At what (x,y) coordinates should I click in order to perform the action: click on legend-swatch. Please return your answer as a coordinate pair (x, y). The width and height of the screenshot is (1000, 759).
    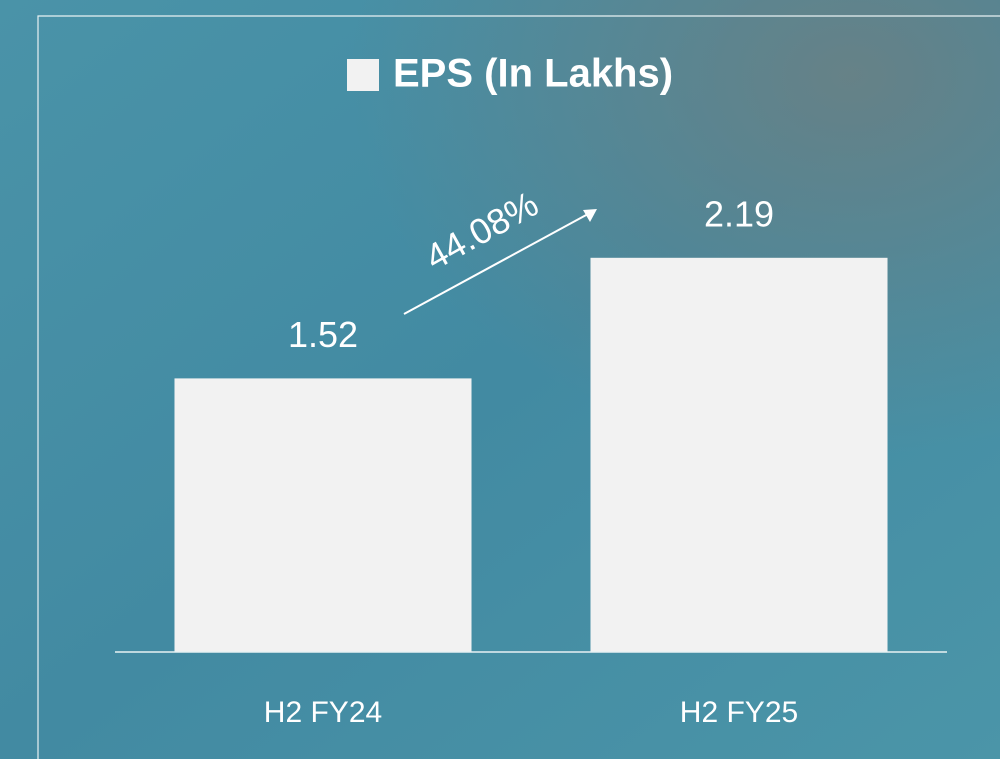
    Looking at the image, I should click on (363, 75).